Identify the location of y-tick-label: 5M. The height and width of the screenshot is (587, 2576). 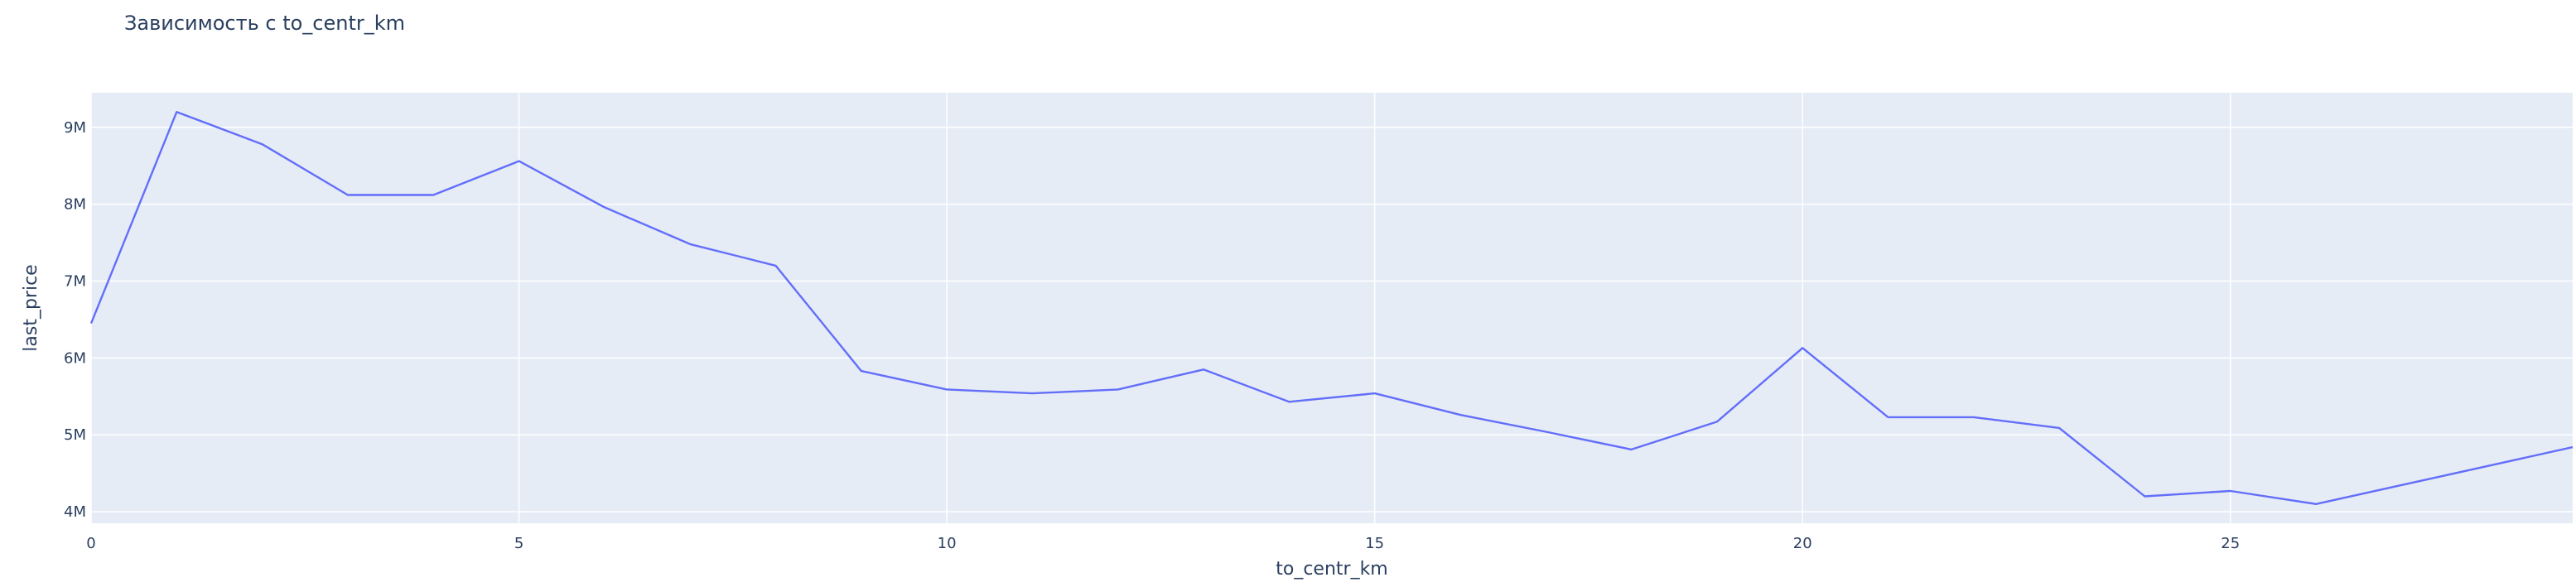
(75, 435).